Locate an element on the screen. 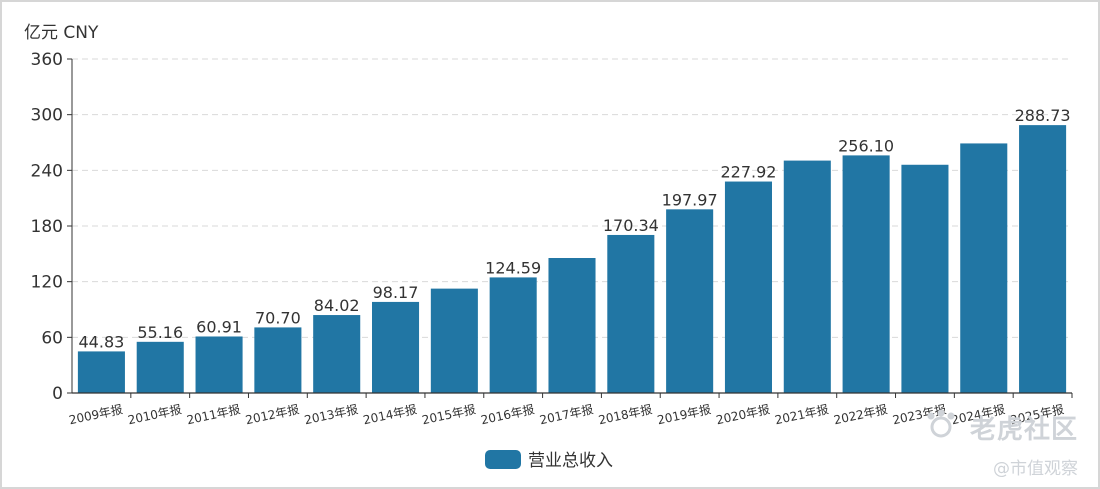 This screenshot has height=489, width=1100. x-tick-label: 2010年报 is located at coordinates (154, 414).